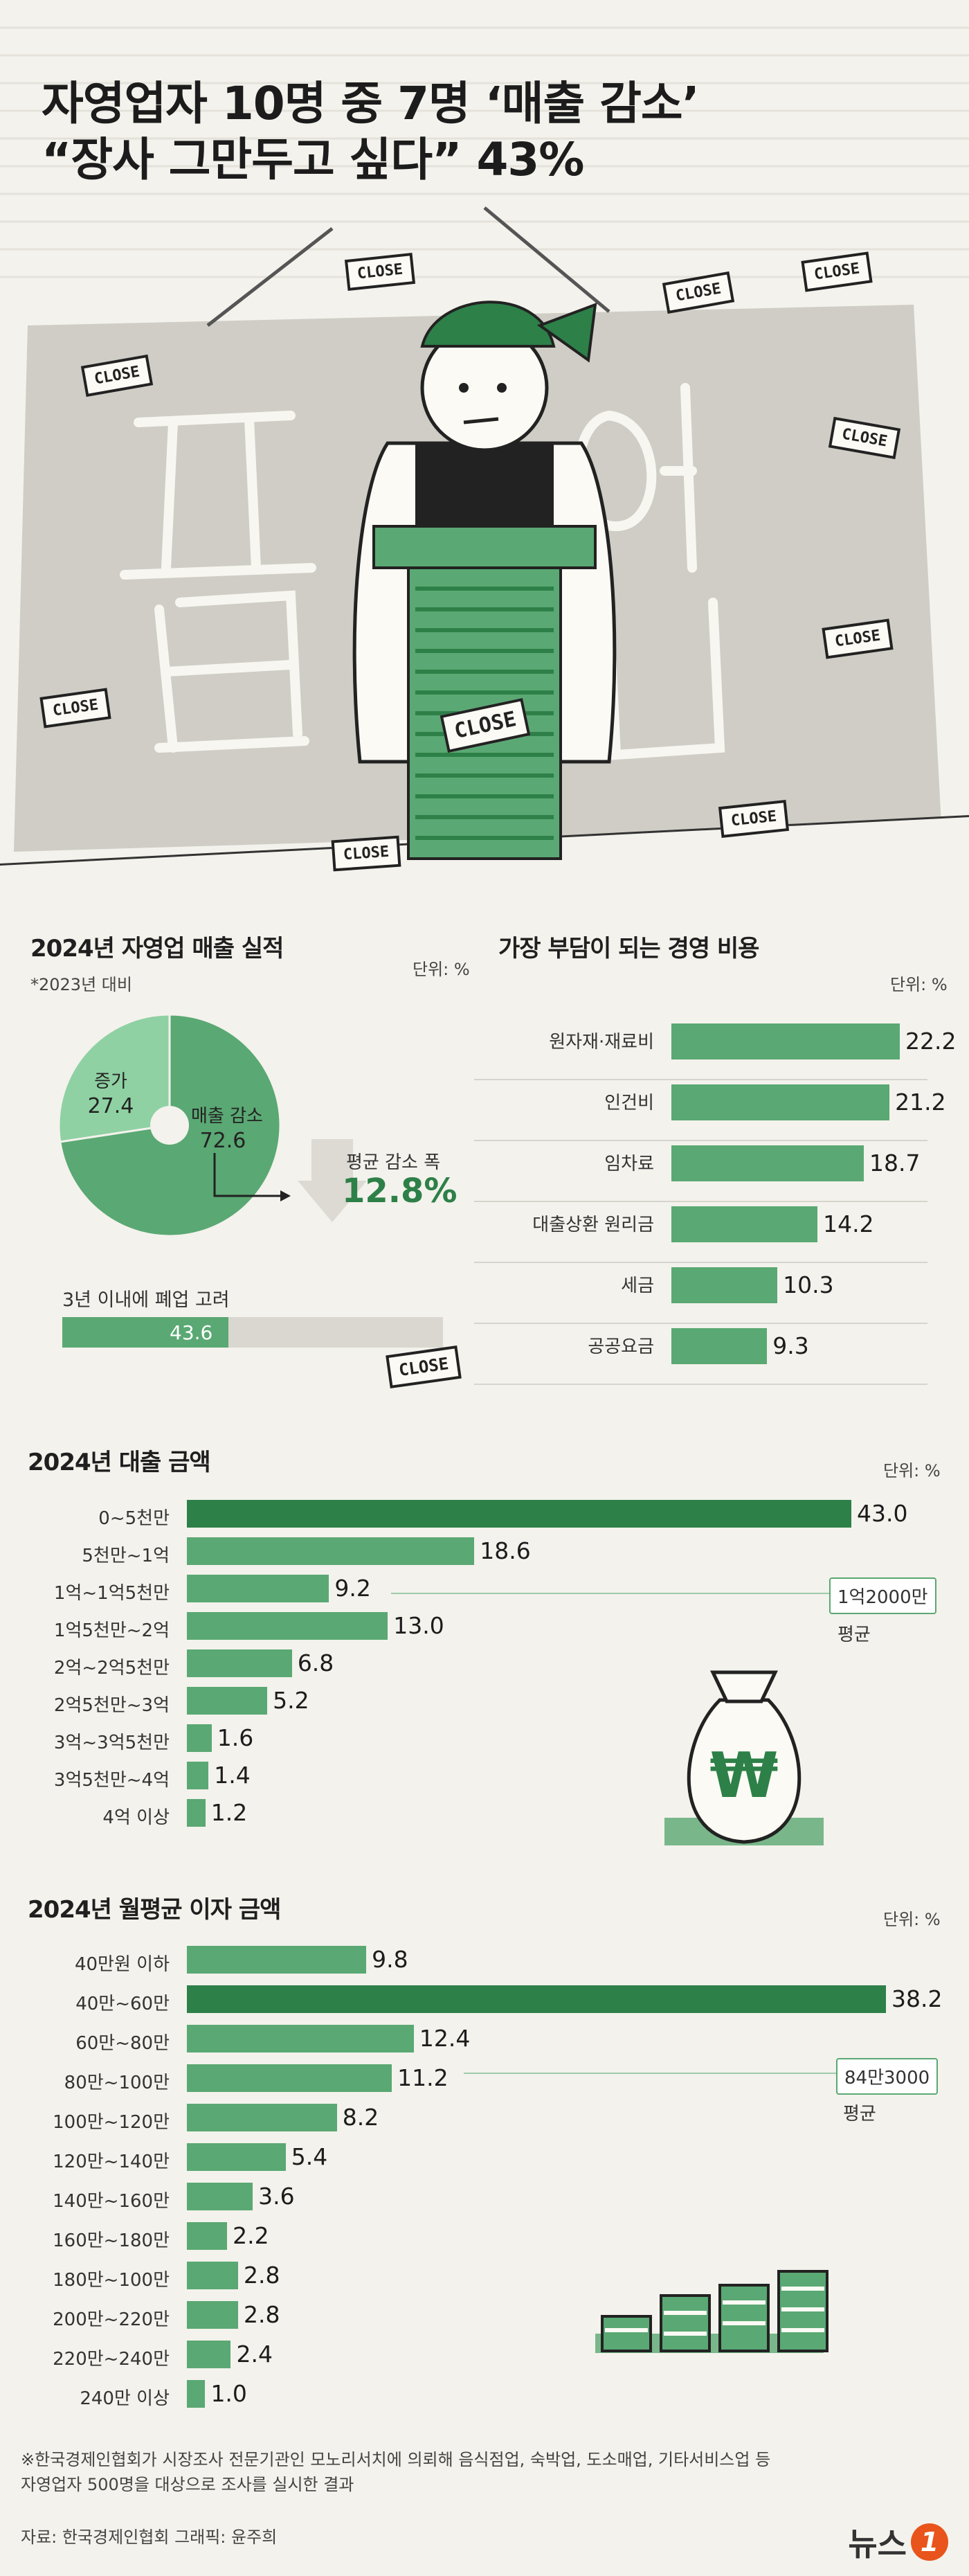 The width and height of the screenshot is (969, 2576). What do you see at coordinates (111, 1081) in the screenshot?
I see `pie-label-increase: 증가` at bounding box center [111, 1081].